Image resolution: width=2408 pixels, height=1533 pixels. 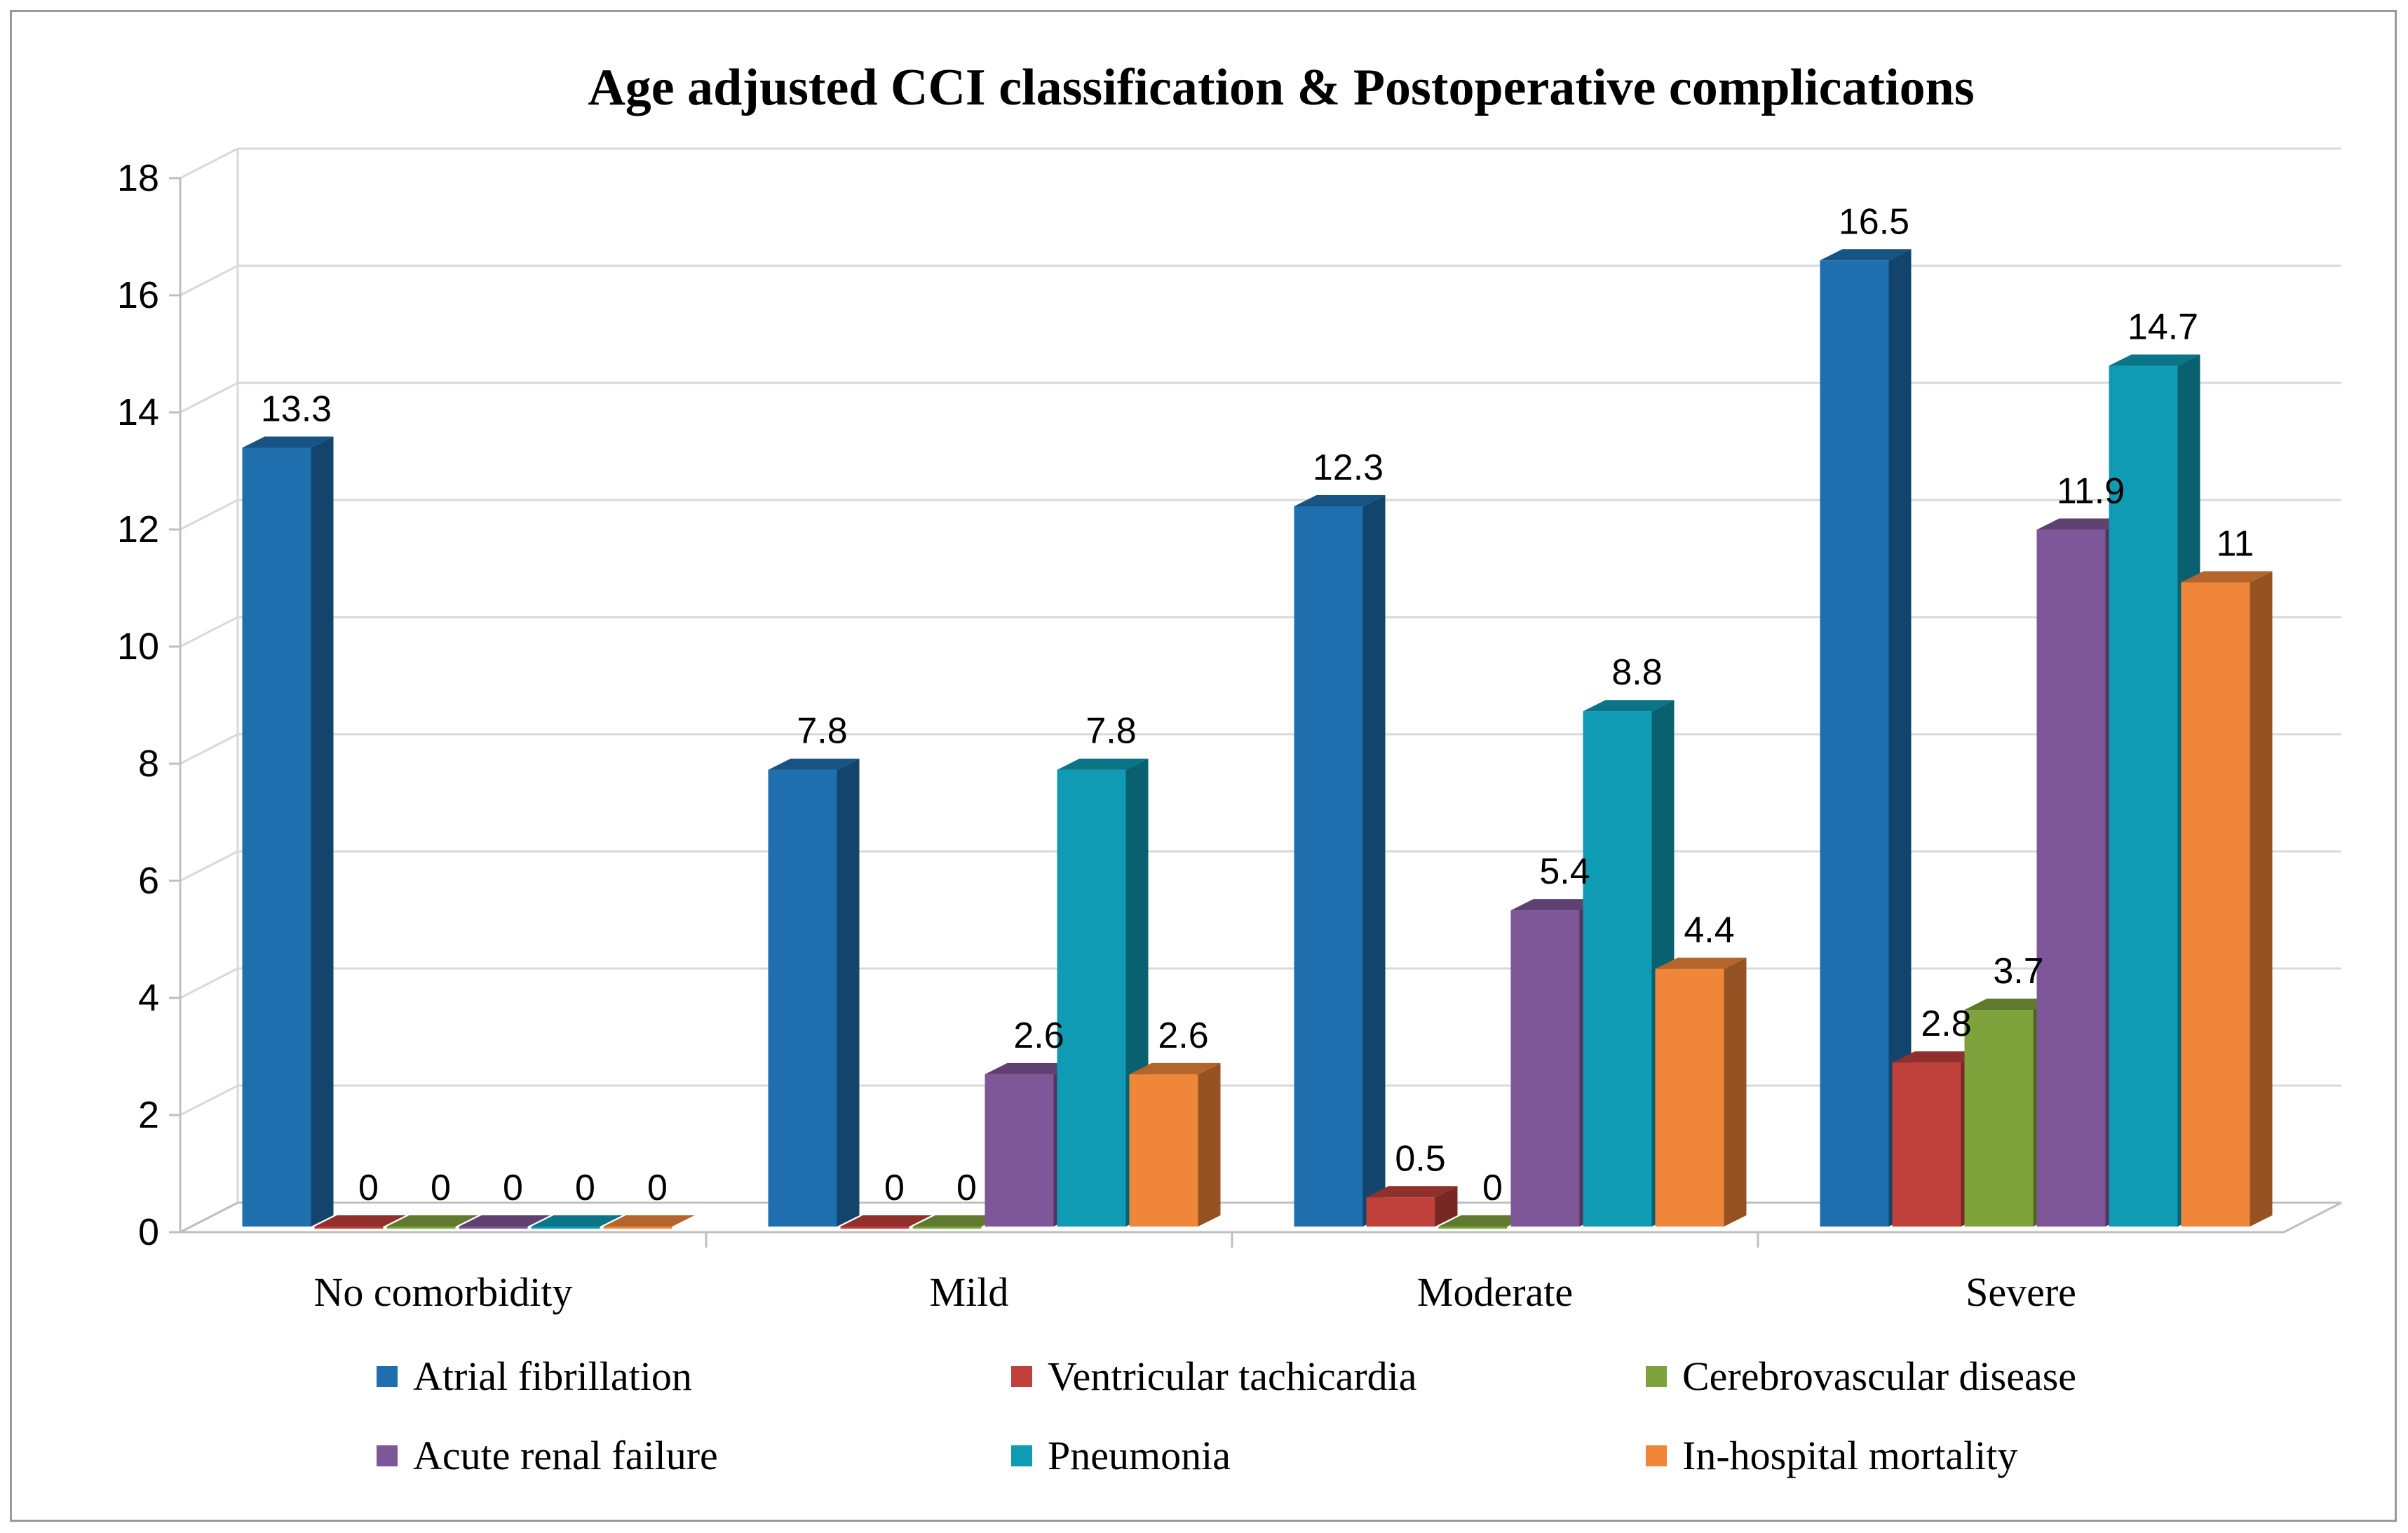 I want to click on x-tick-label: Severe, so click(x=2021, y=1292).